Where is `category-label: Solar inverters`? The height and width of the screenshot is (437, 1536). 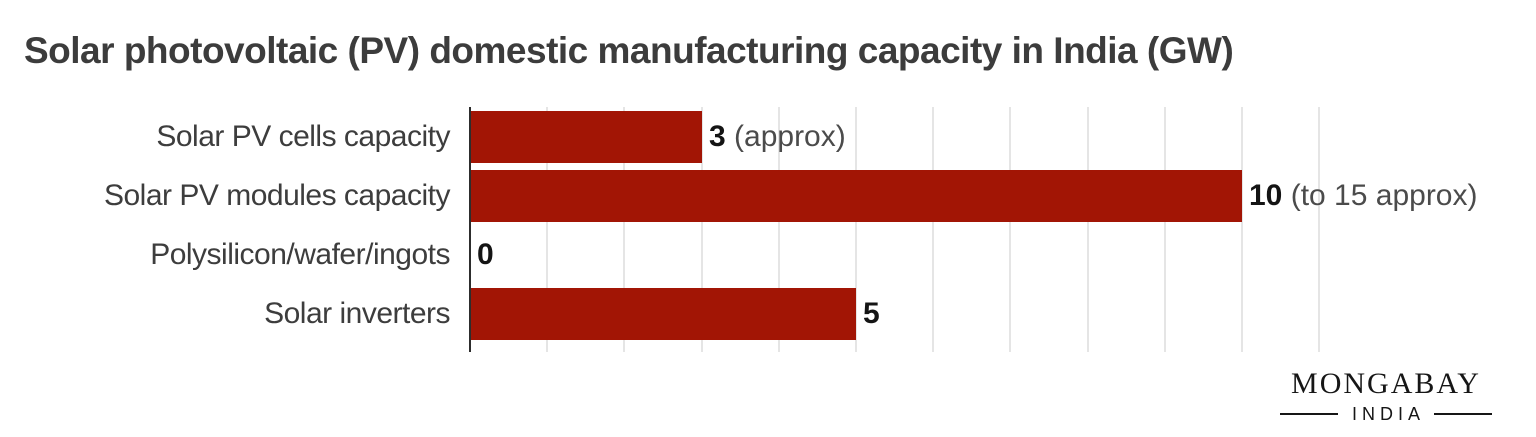
category-label: Solar inverters is located at coordinates (357, 313).